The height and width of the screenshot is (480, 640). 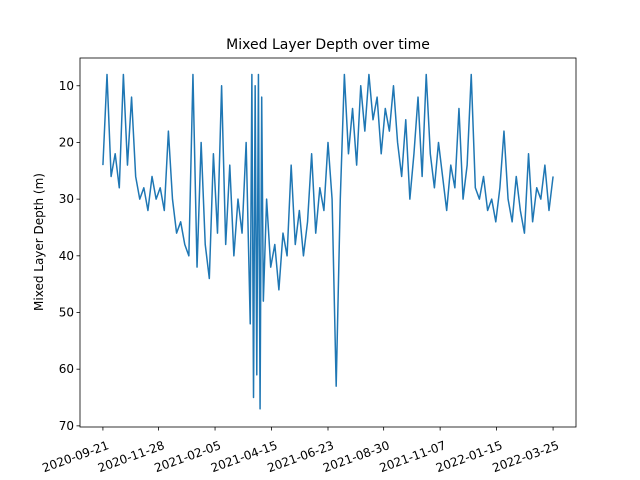 I want to click on y-axis-label: Mixed Layer Depth (m), so click(x=39, y=242).